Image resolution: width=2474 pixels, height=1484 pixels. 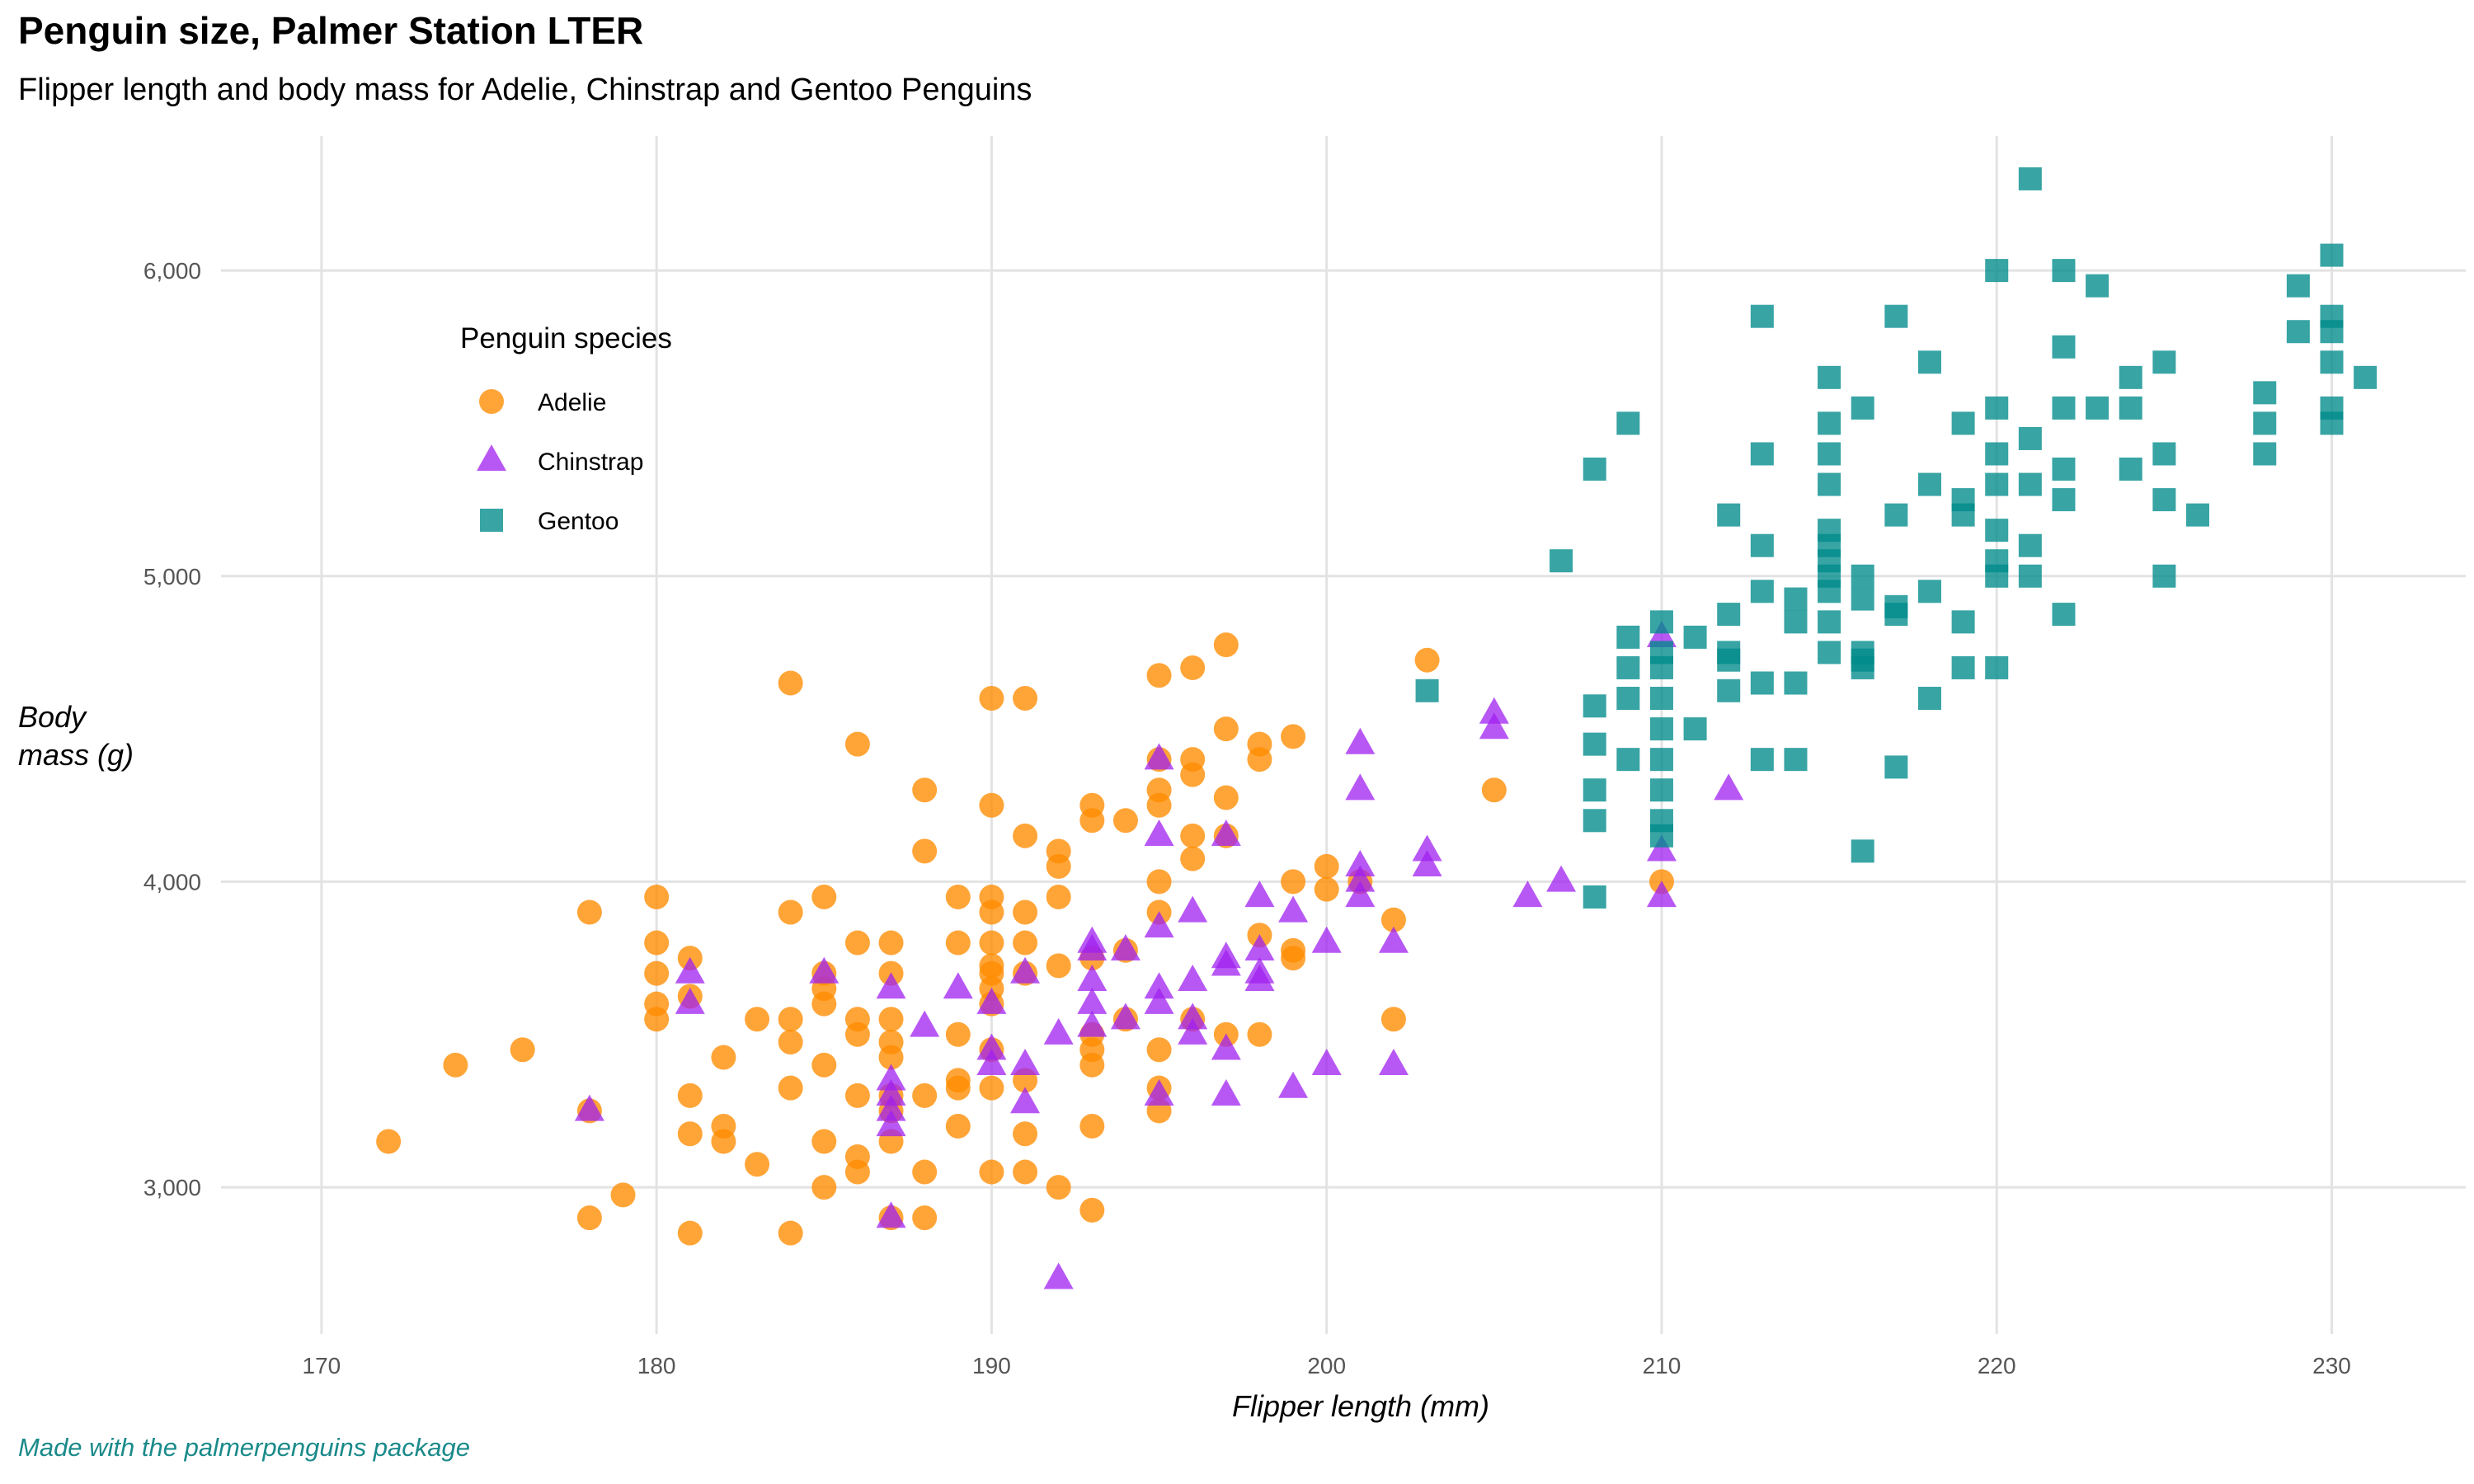 I want to click on x-tick-label: 170, so click(x=322, y=1365).